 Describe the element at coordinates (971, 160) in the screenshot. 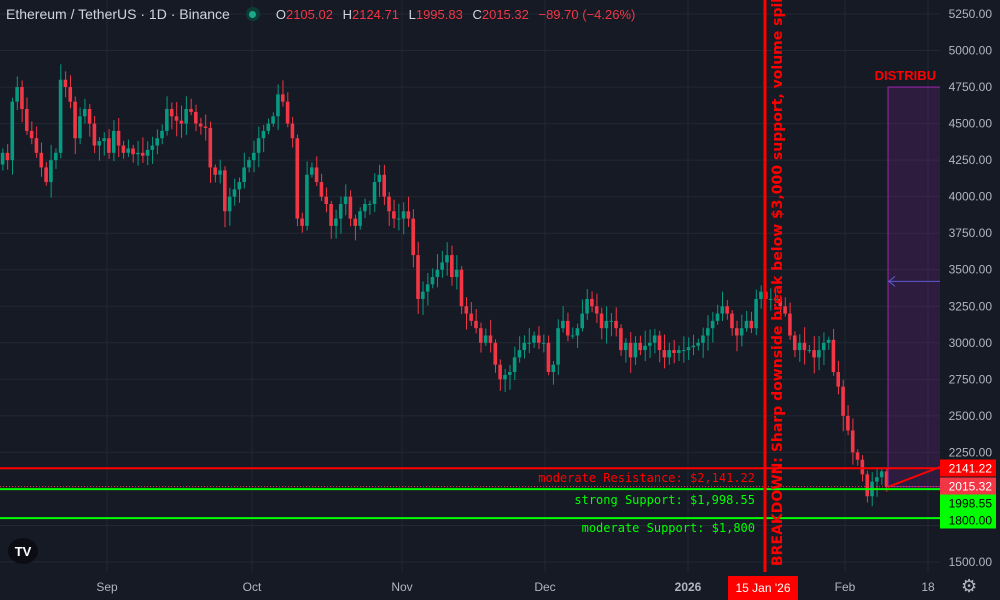

I see `price-tick: 4250.00` at that location.